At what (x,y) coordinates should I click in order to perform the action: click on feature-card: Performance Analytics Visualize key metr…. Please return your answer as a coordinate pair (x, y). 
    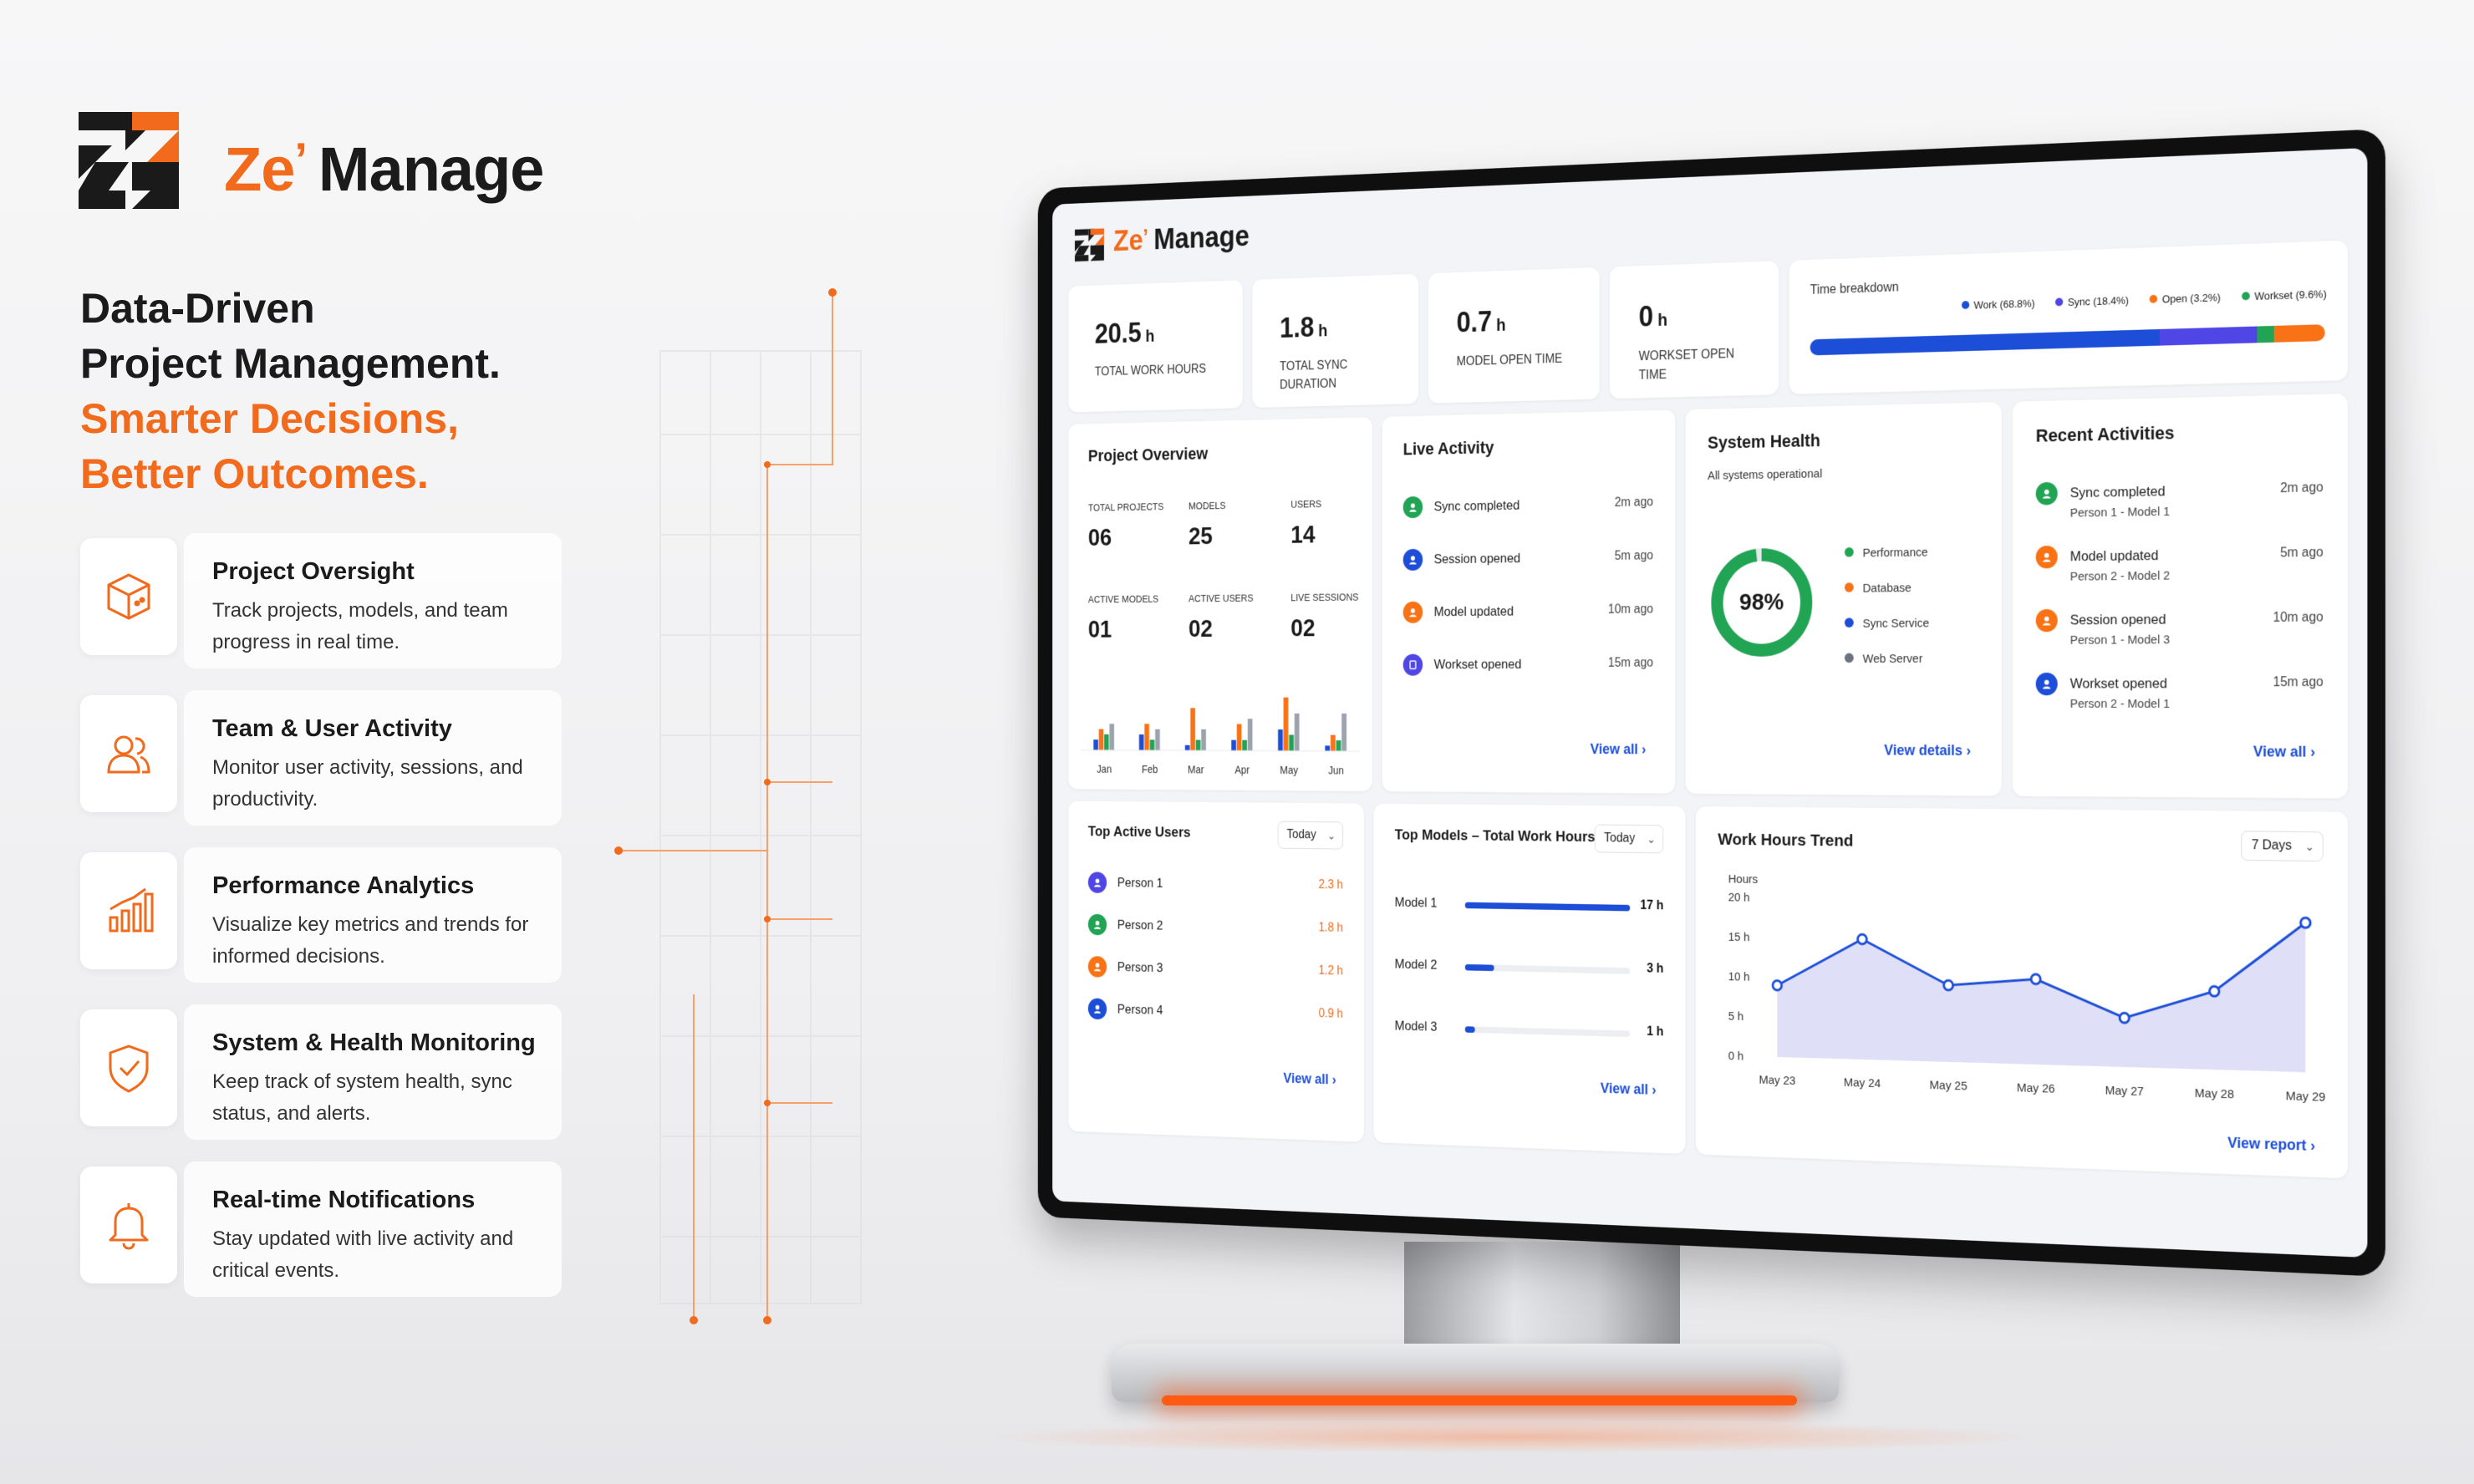
    Looking at the image, I should click on (321, 915).